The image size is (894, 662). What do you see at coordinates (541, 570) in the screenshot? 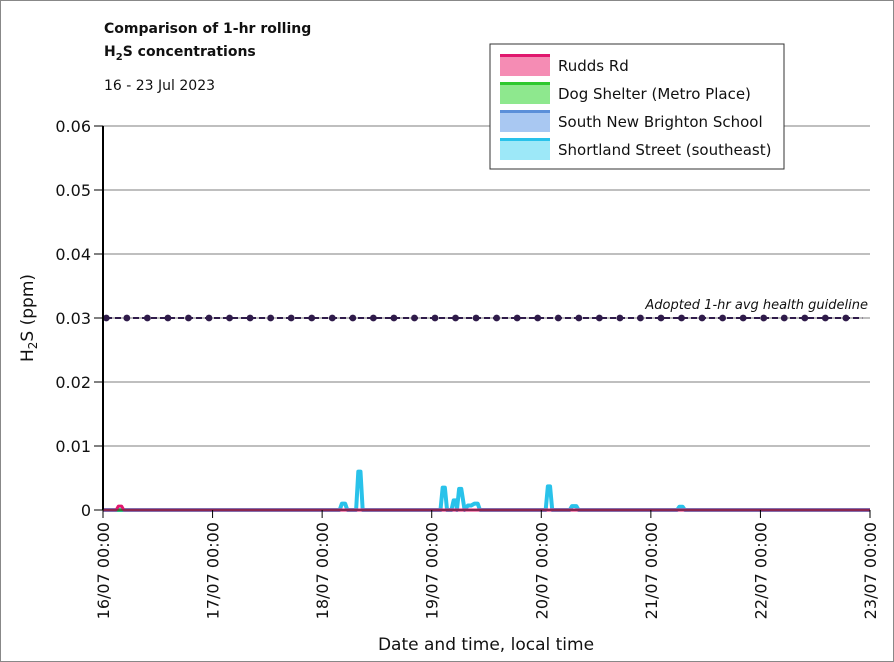
I see `x-tick-label: 20/07 00:00` at bounding box center [541, 570].